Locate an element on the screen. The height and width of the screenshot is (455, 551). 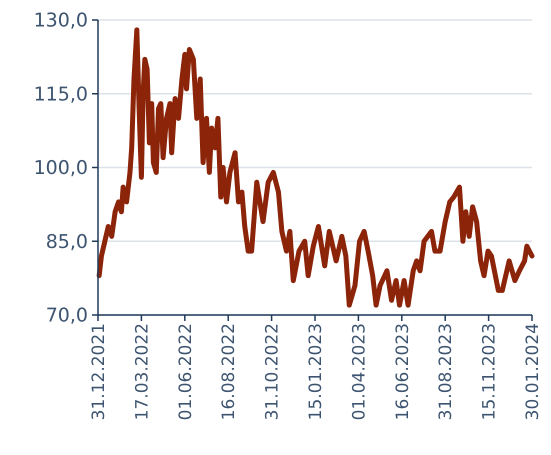
y-tick-label: 115,0 is located at coordinates (61, 94).